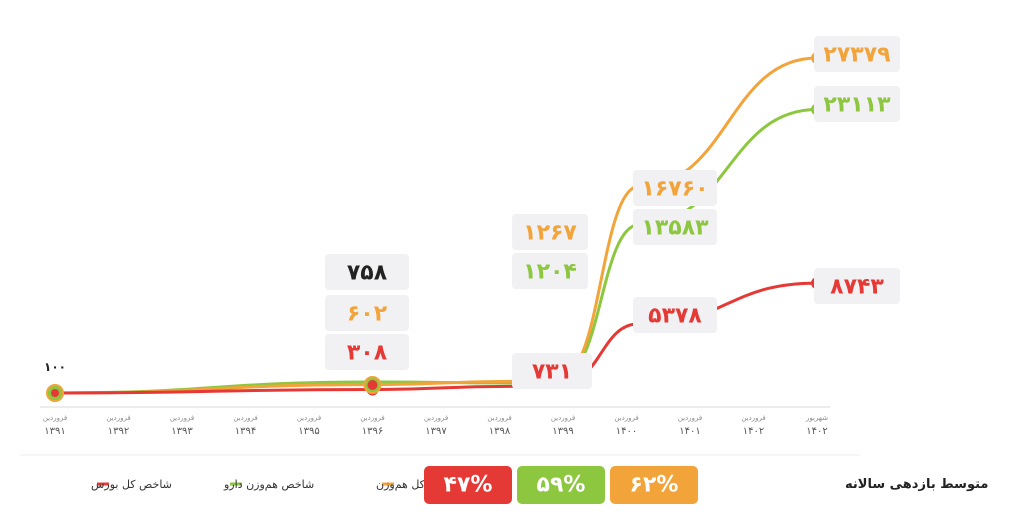  Describe the element at coordinates (562, 431) in the screenshot. I see `x-tick-year: ۱۳۹۹` at that location.